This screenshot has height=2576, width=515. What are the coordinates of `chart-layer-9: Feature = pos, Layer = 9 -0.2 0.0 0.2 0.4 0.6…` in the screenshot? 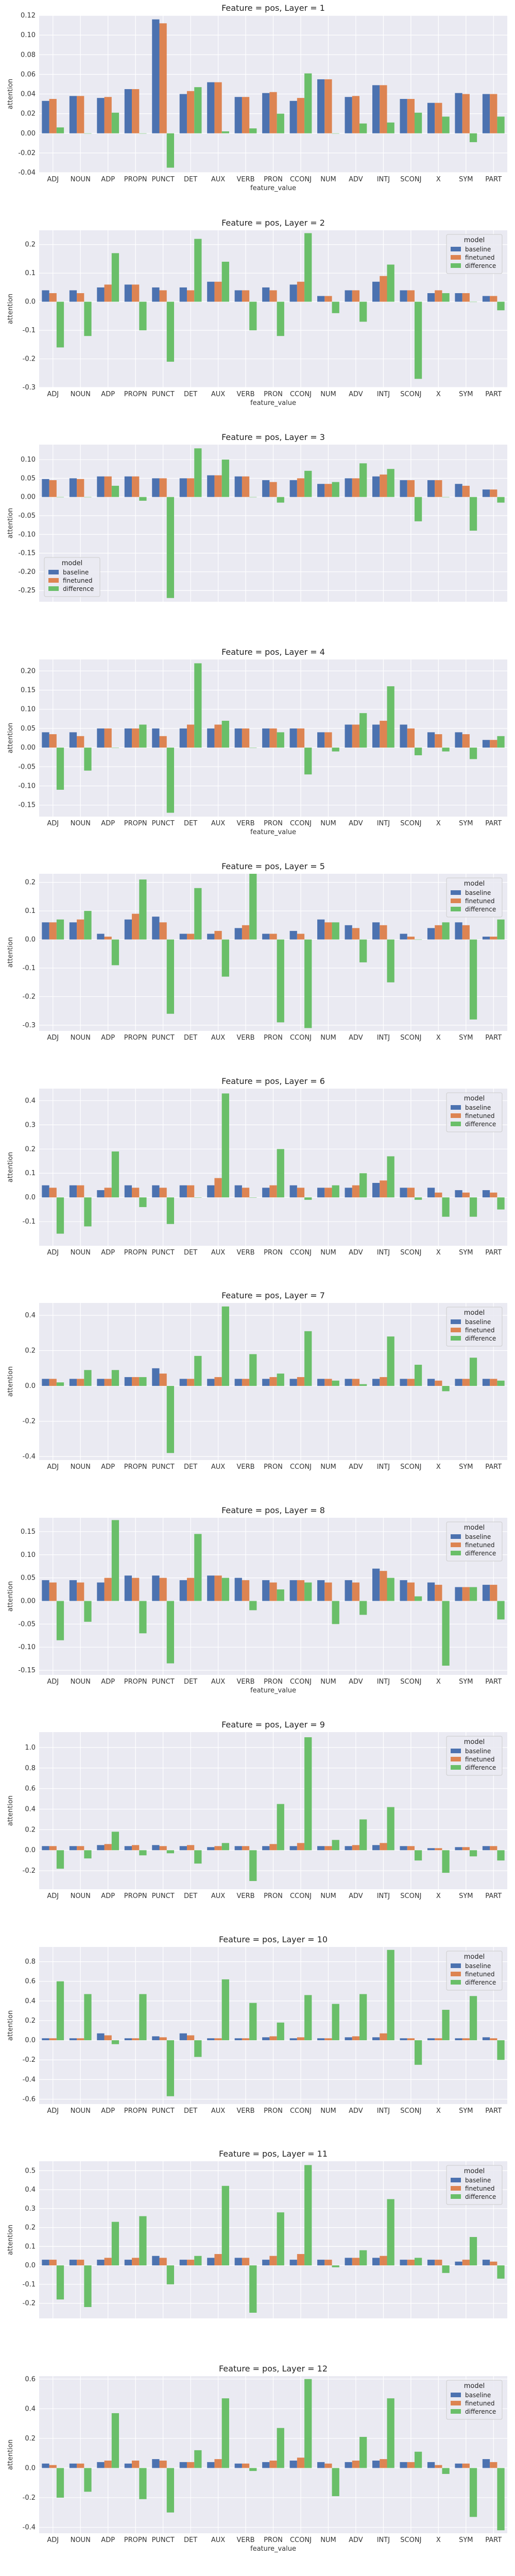 It's located at (257, 1810).